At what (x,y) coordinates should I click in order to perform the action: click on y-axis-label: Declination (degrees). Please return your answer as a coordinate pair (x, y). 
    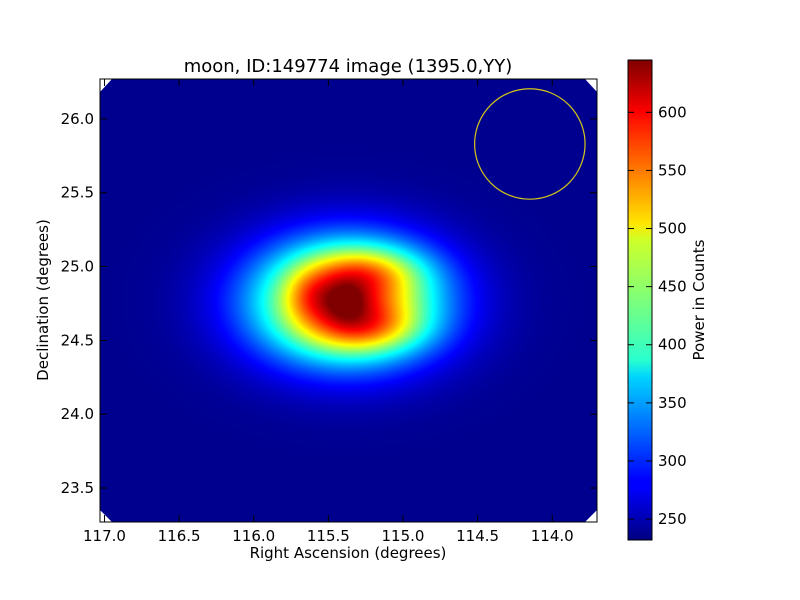
    Looking at the image, I should click on (43, 300).